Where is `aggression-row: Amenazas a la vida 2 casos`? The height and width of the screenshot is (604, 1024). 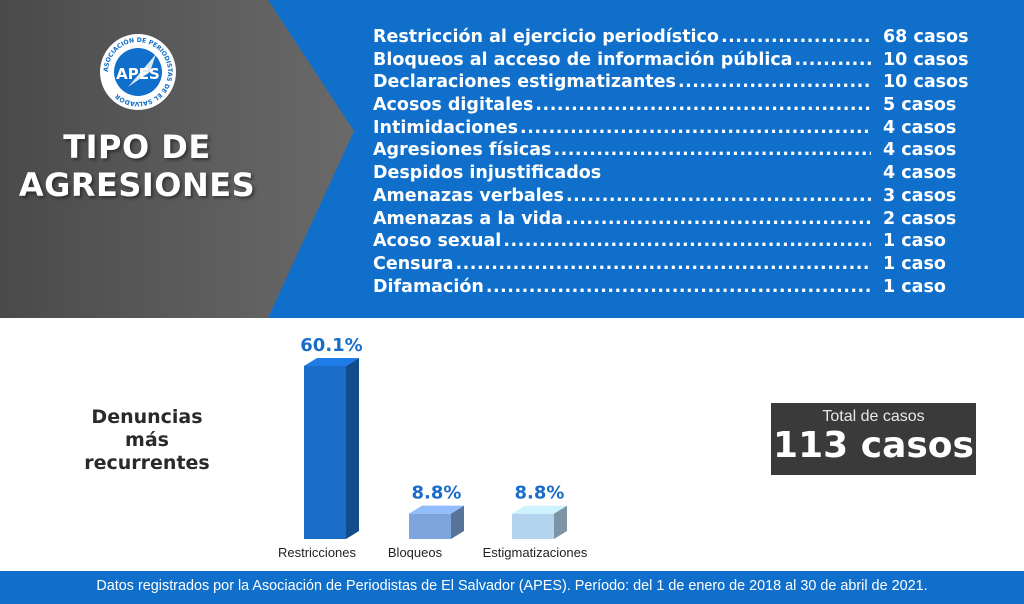 aggression-row: Amenazas a la vida 2 casos is located at coordinates (678, 219).